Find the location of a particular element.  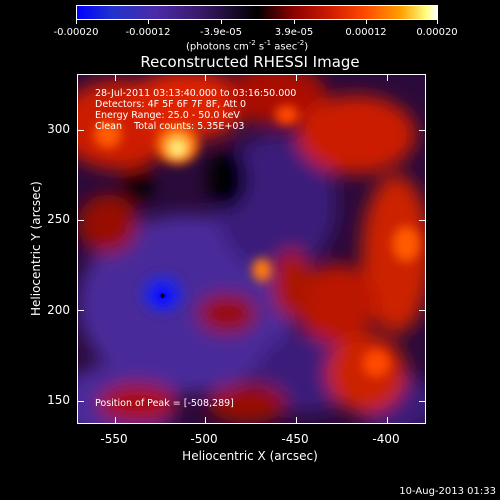

peak-position-text: Position of Peak = [-508,289] is located at coordinates (164, 403).